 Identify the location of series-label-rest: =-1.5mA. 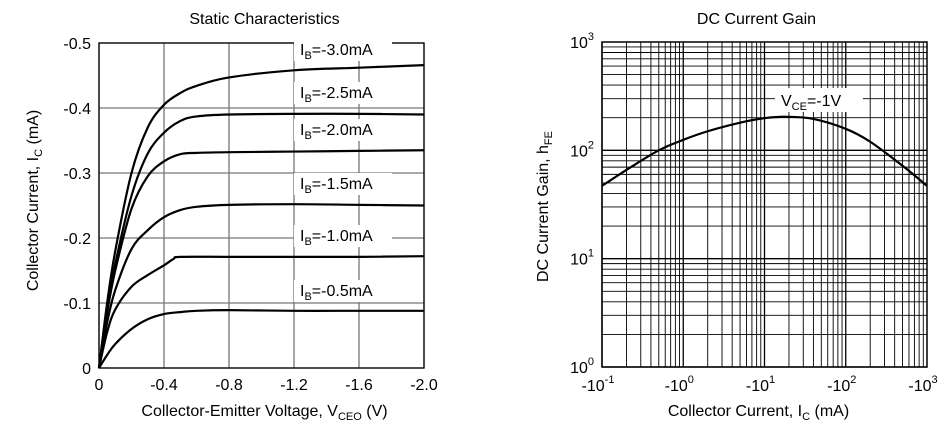
(342, 184).